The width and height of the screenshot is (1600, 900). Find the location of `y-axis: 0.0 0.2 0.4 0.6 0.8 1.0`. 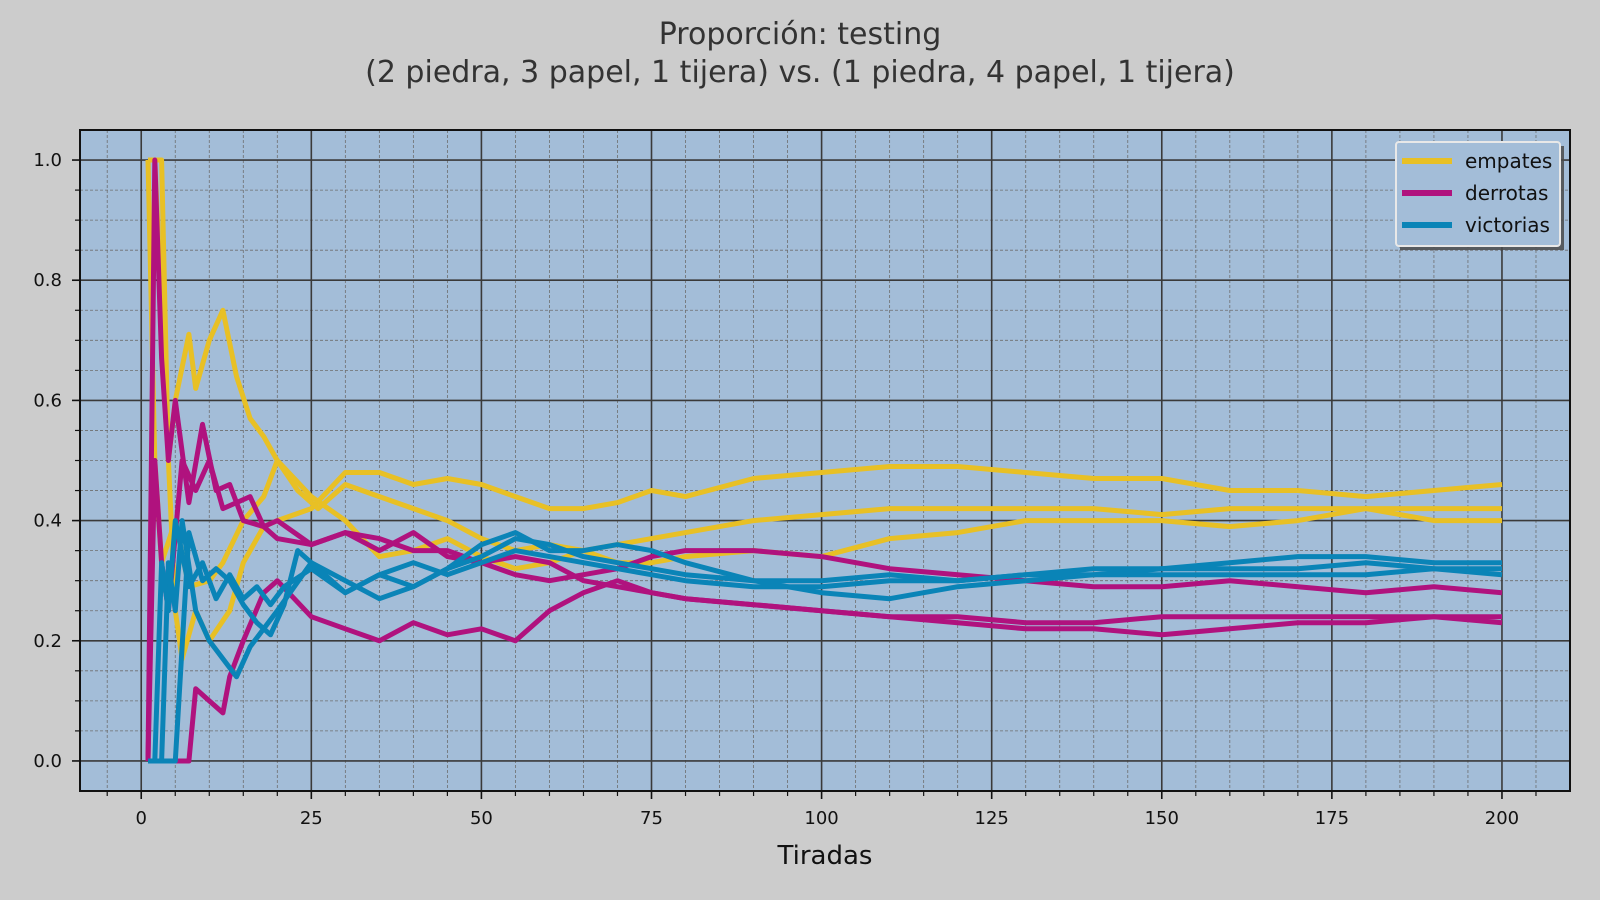

y-axis: 0.0 0.2 0.4 0.6 0.8 1.0 is located at coordinates (56, 461).